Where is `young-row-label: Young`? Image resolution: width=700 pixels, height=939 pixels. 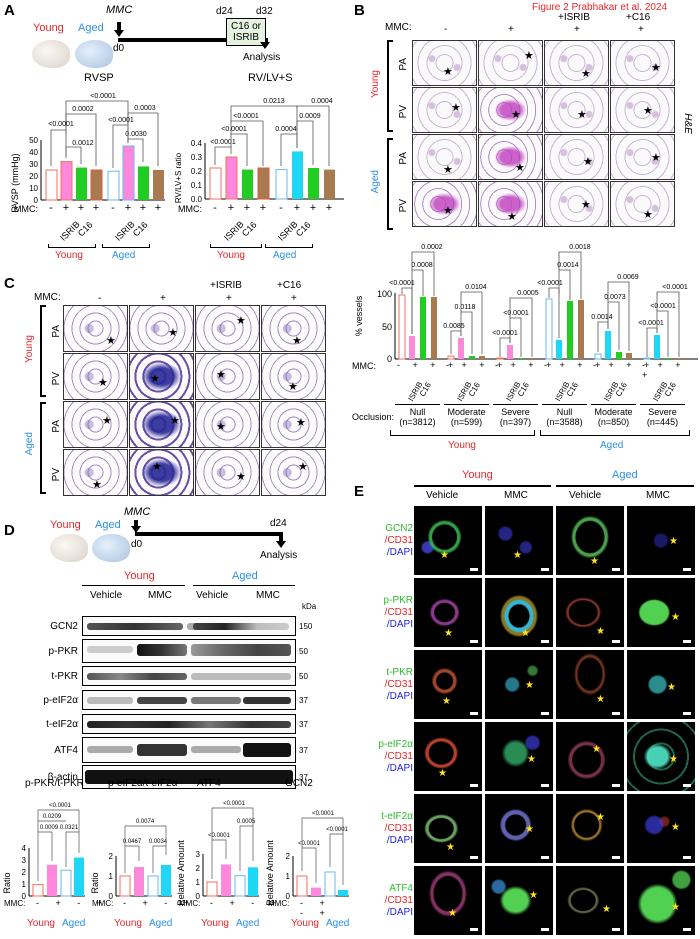
young-row-label: Young is located at coordinates (375, 84).